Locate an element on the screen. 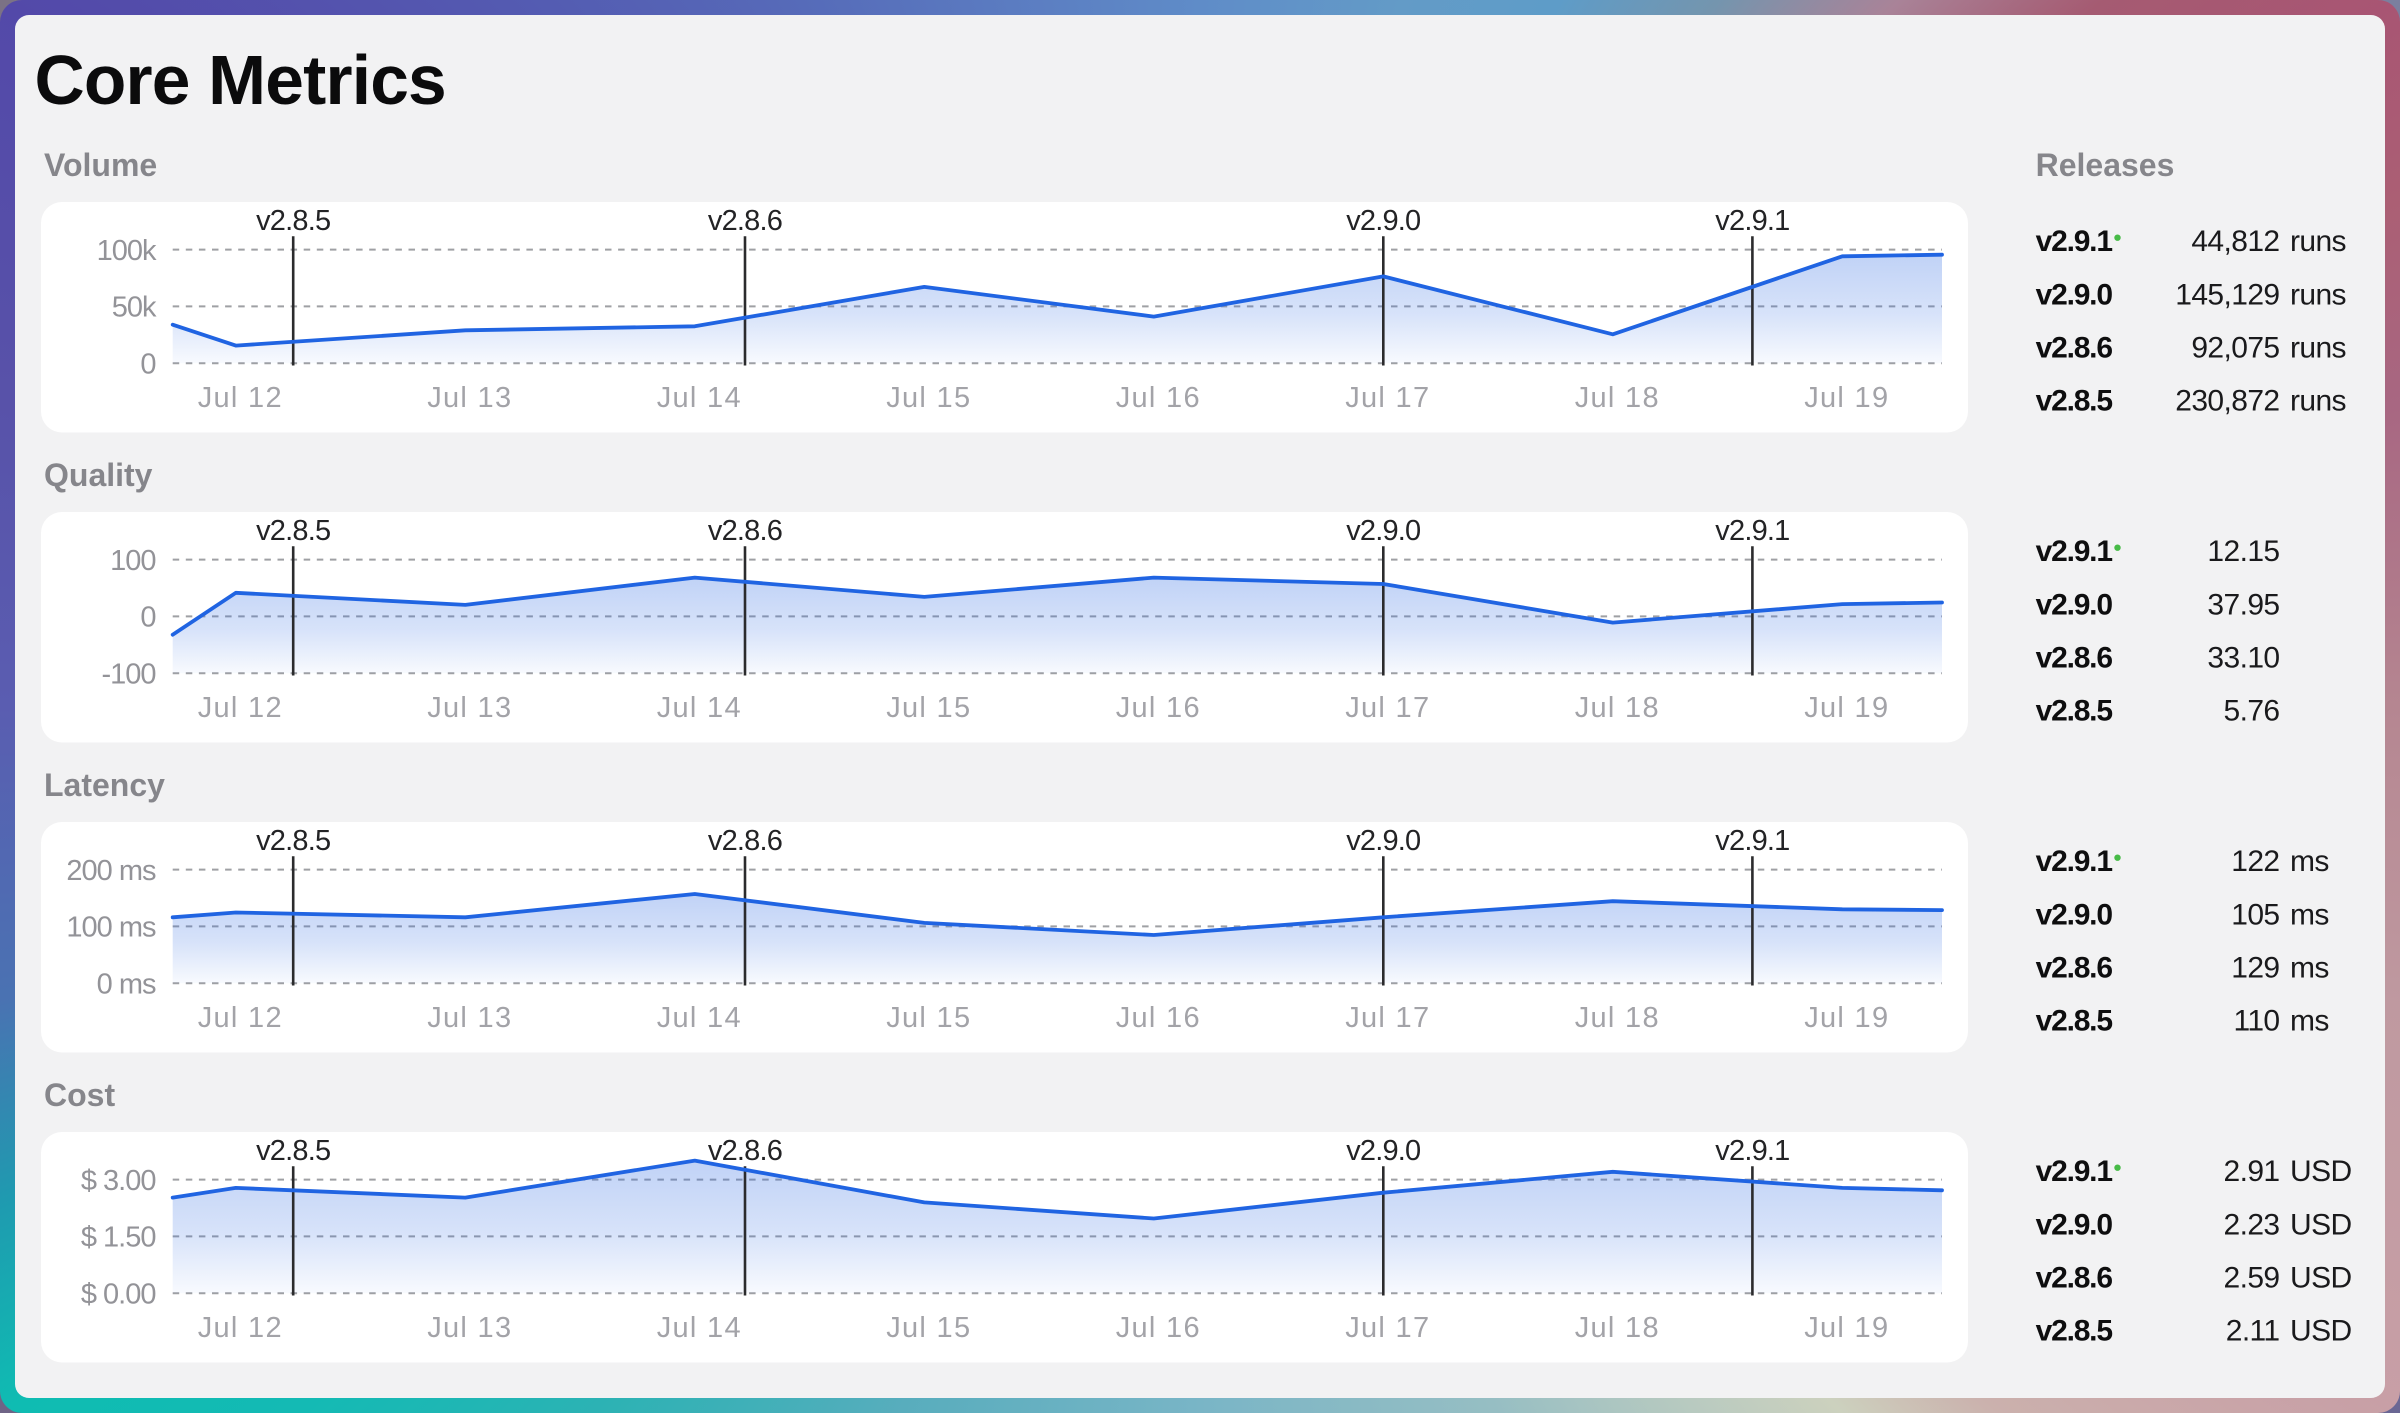  svg-text: 100 ms is located at coordinates (111, 928).